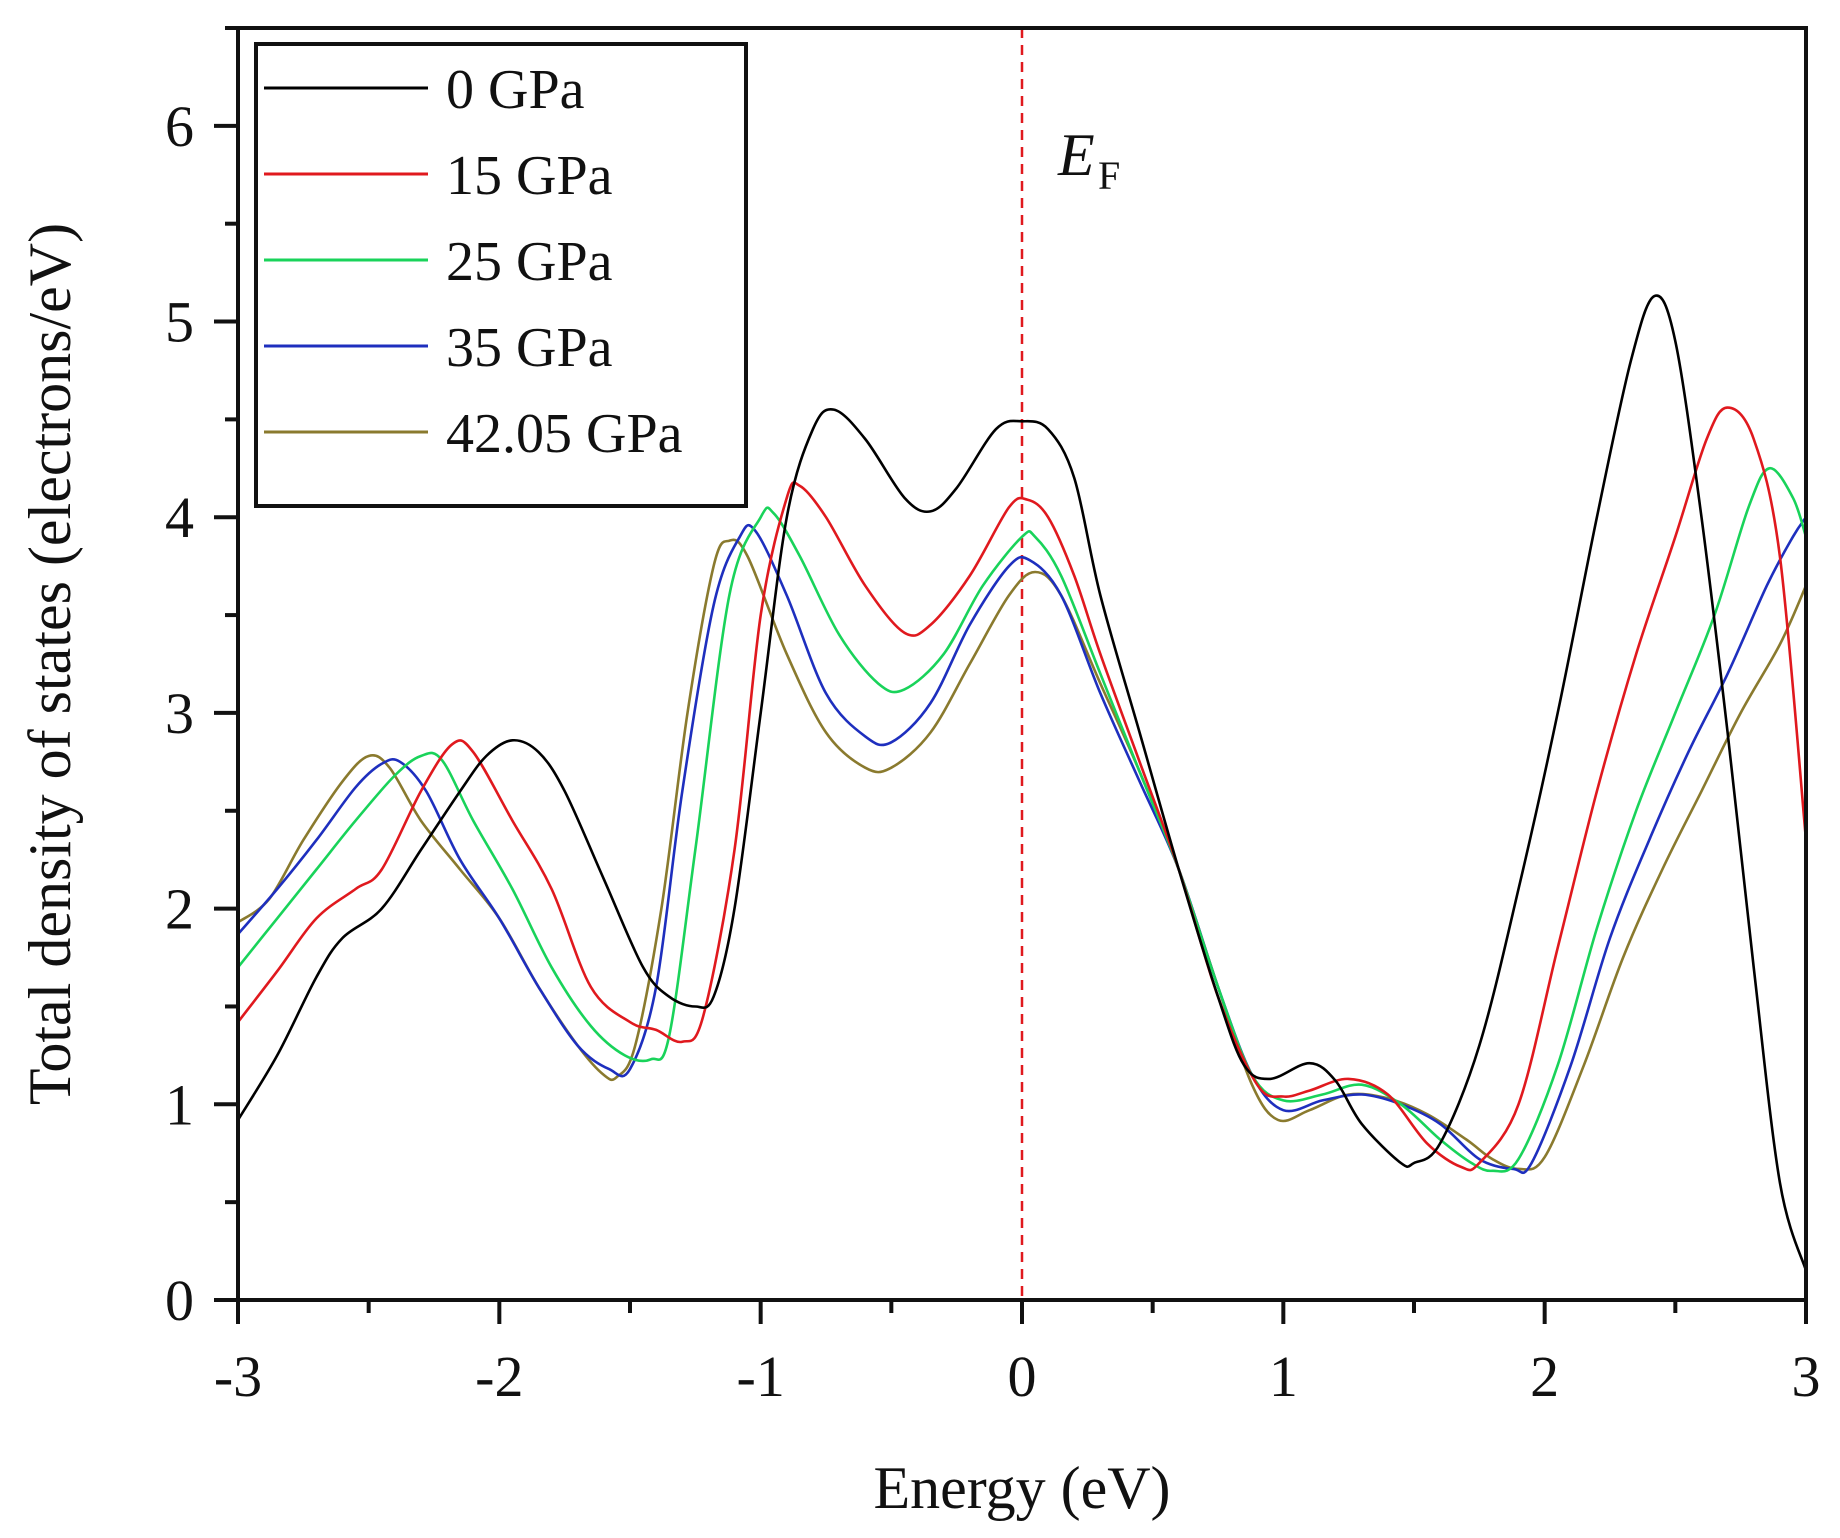  What do you see at coordinates (1076, 155) in the screenshot?
I see `fermi-level-label: E` at bounding box center [1076, 155].